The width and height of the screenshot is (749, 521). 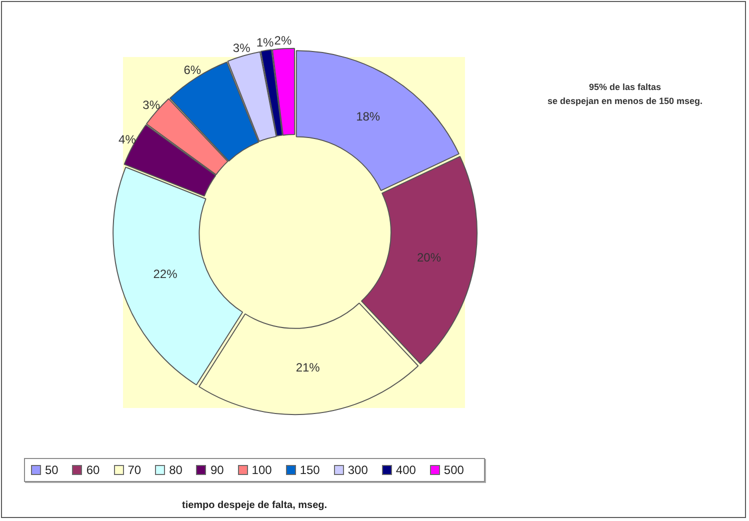 What do you see at coordinates (193, 70) in the screenshot?
I see `data-label: 6%` at bounding box center [193, 70].